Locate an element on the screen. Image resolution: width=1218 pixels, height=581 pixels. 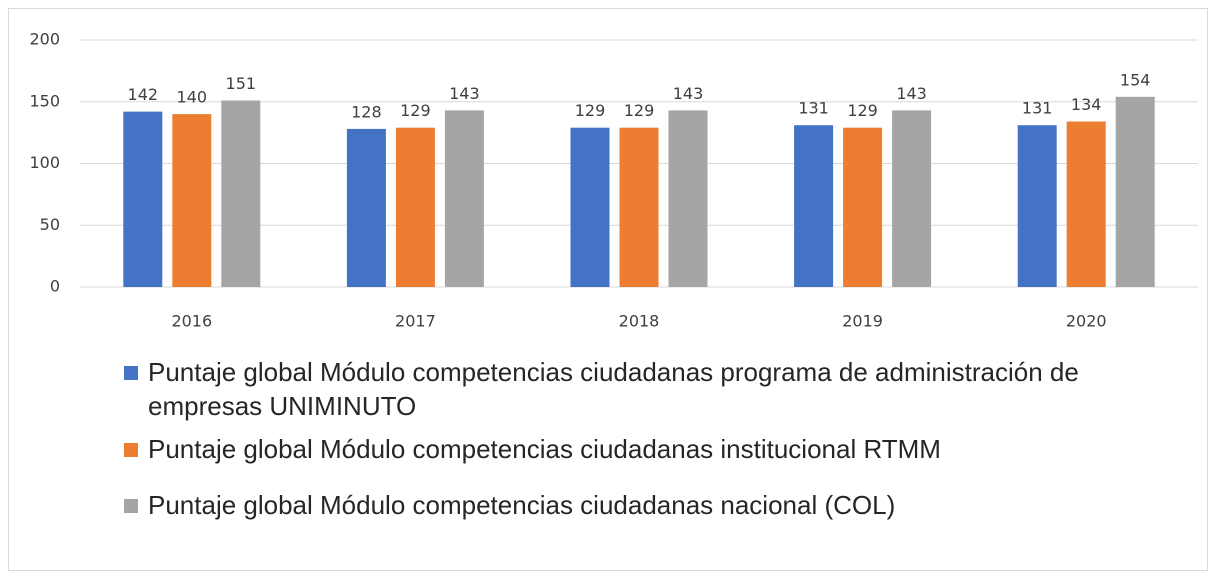
data-label: 128 is located at coordinates (366, 111).